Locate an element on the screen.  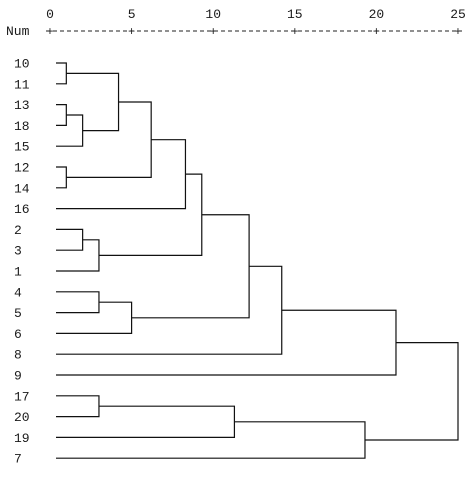
leaf-label: 14 is located at coordinates (22, 188).